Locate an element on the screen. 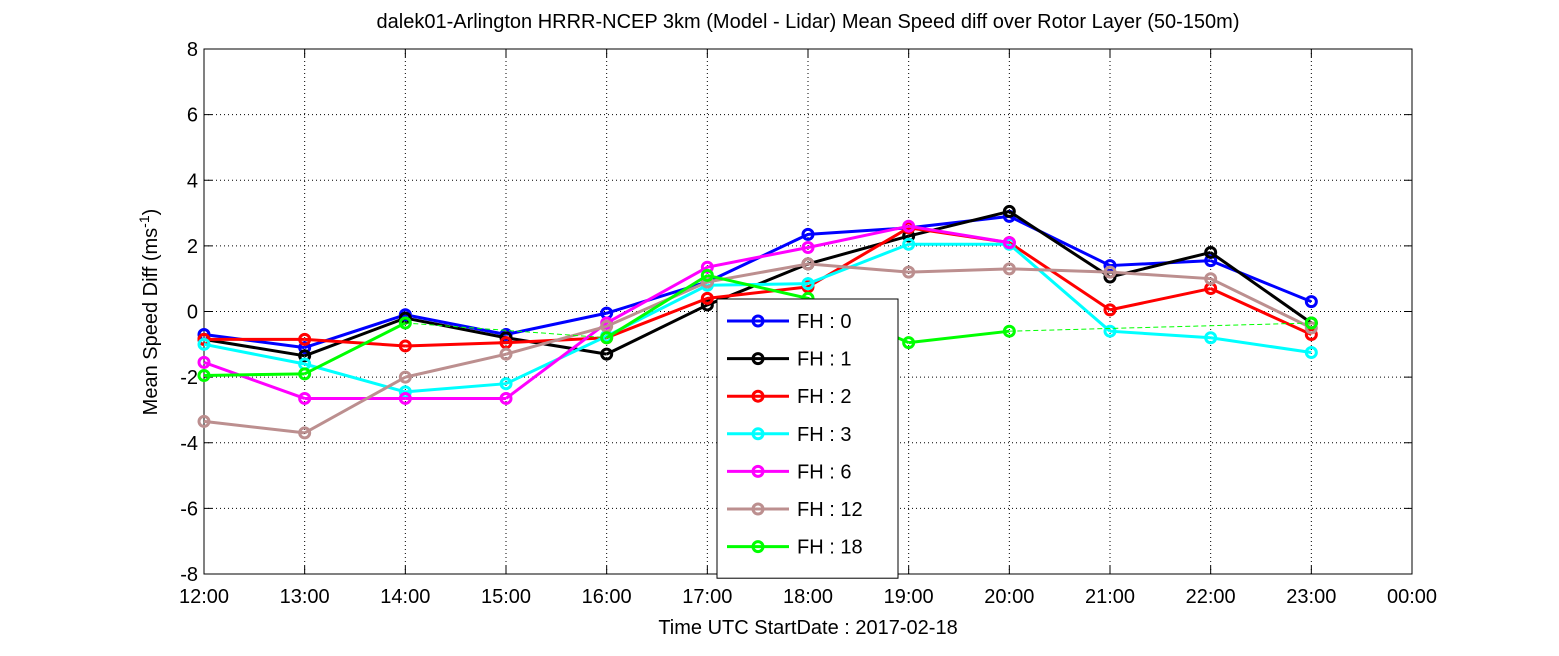  legend-item: FH : 0 is located at coordinates (789, 322).